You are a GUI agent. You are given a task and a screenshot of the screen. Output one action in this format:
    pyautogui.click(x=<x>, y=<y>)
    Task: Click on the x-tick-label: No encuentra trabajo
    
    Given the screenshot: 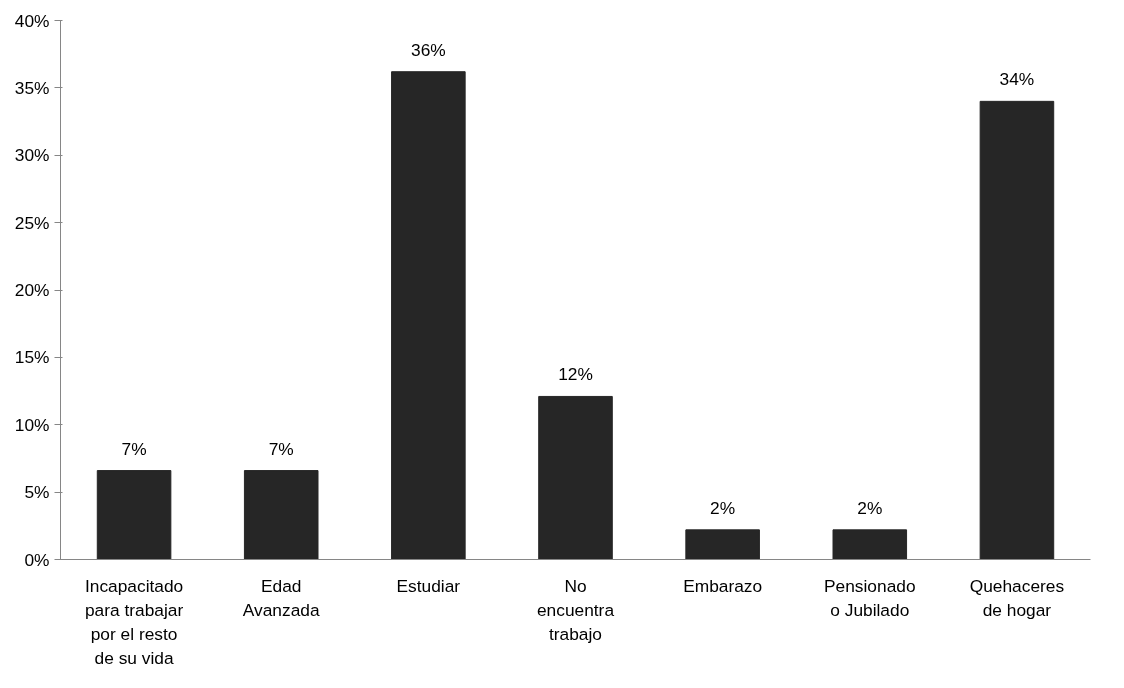 What is the action you would take?
    pyautogui.click(x=575, y=609)
    